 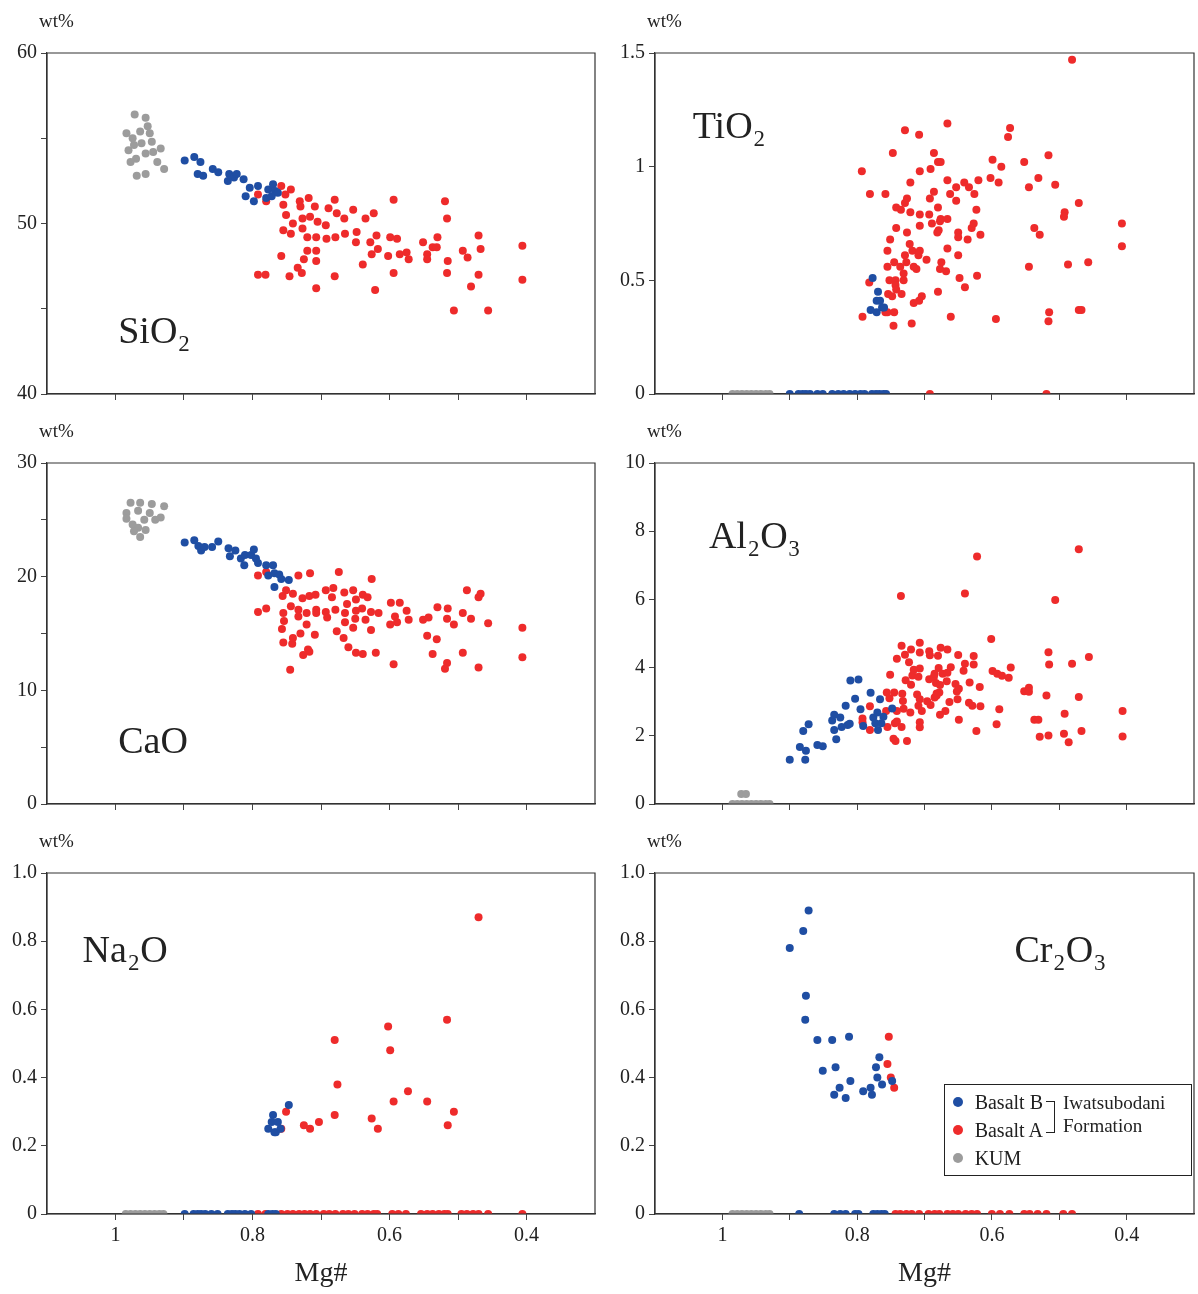 I want to click on legend-label: Basalt A, so click(x=1008, y=1130).